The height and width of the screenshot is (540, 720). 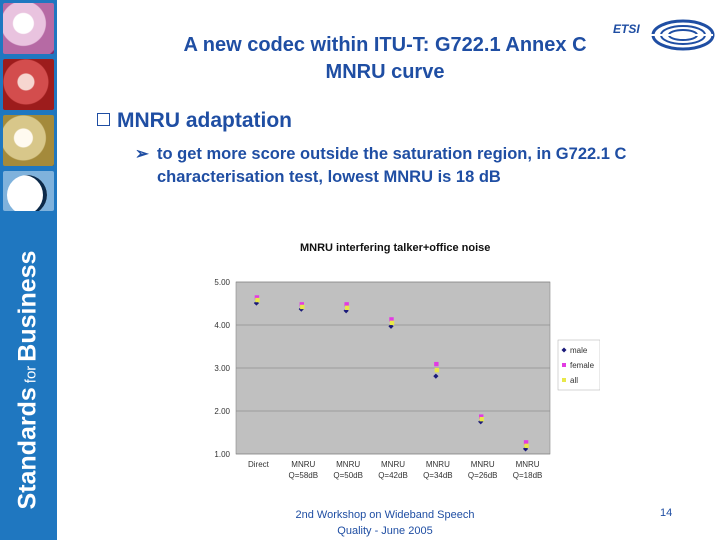 What do you see at coordinates (348, 475) in the screenshot?
I see `x-tick-label: Q=50dB` at bounding box center [348, 475].